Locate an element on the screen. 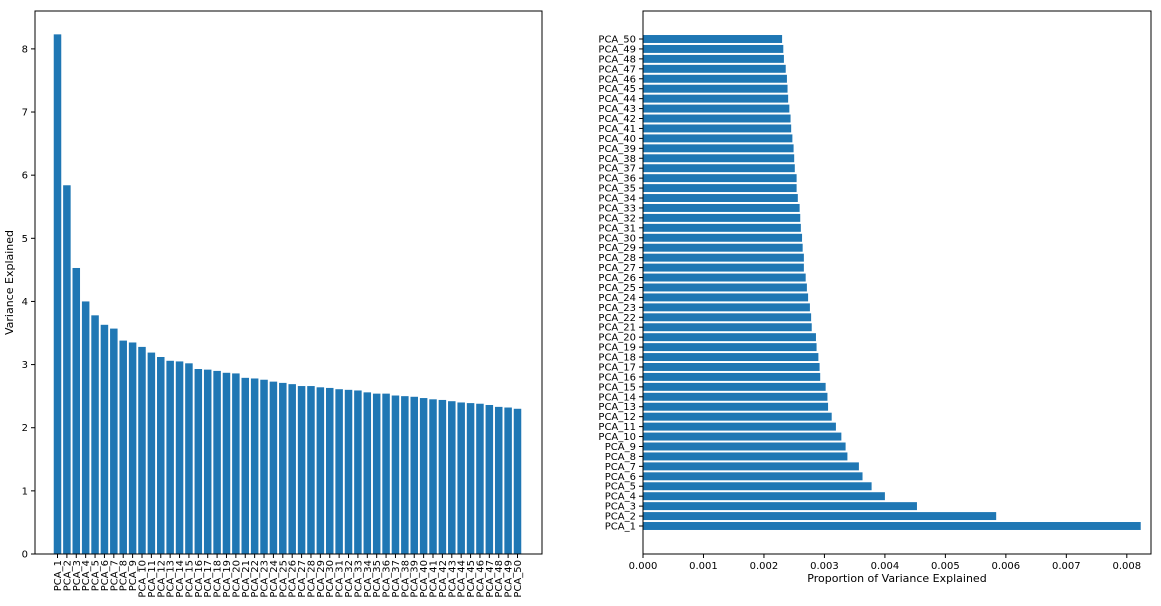 This screenshot has width=1161, height=606. c1-x-tick-label: PCA_47 is located at coordinates (490, 579).